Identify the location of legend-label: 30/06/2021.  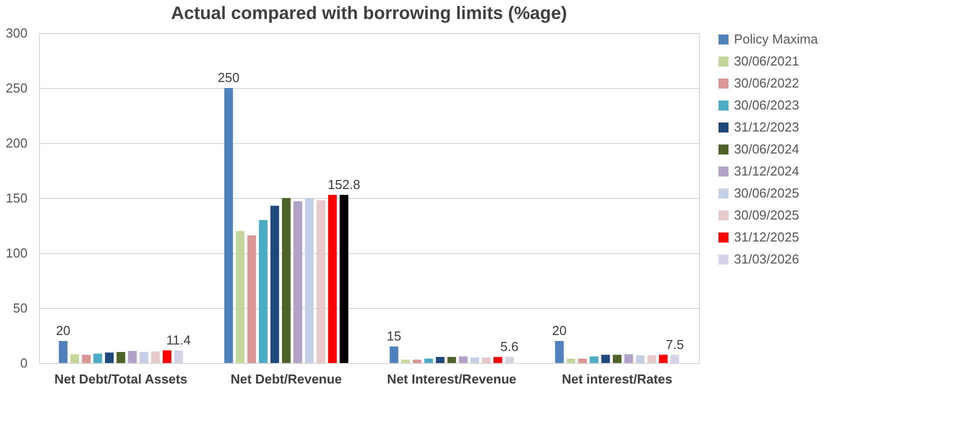
(767, 61).